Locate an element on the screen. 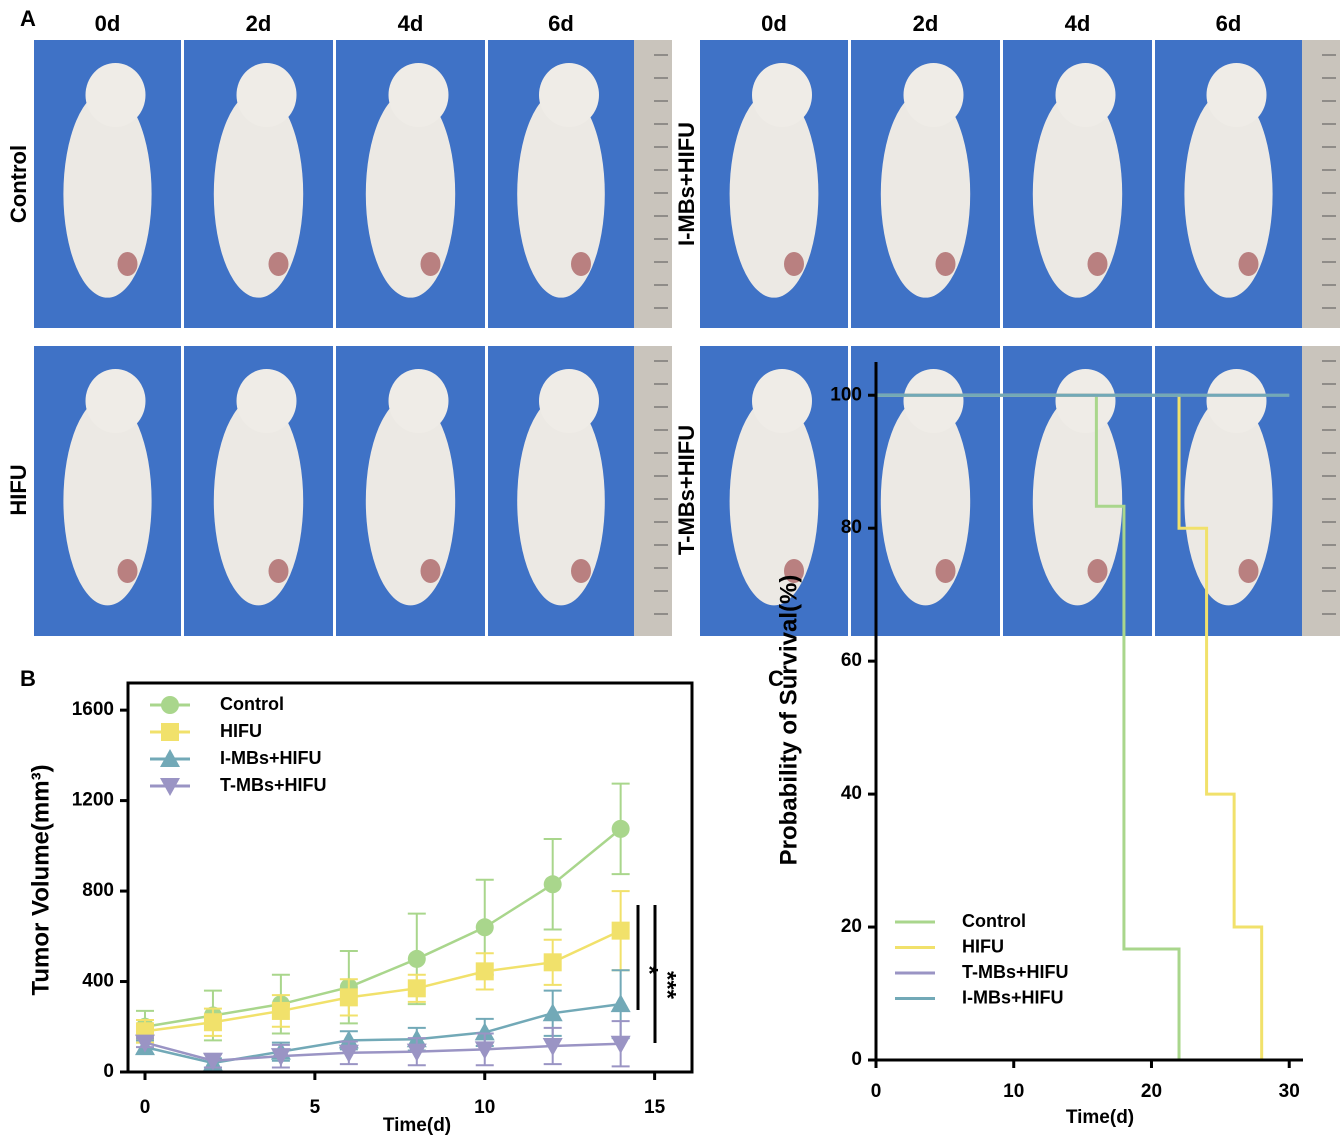 This screenshot has height=1138, width=1344. x-tick-label: 15 is located at coordinates (655, 1107).